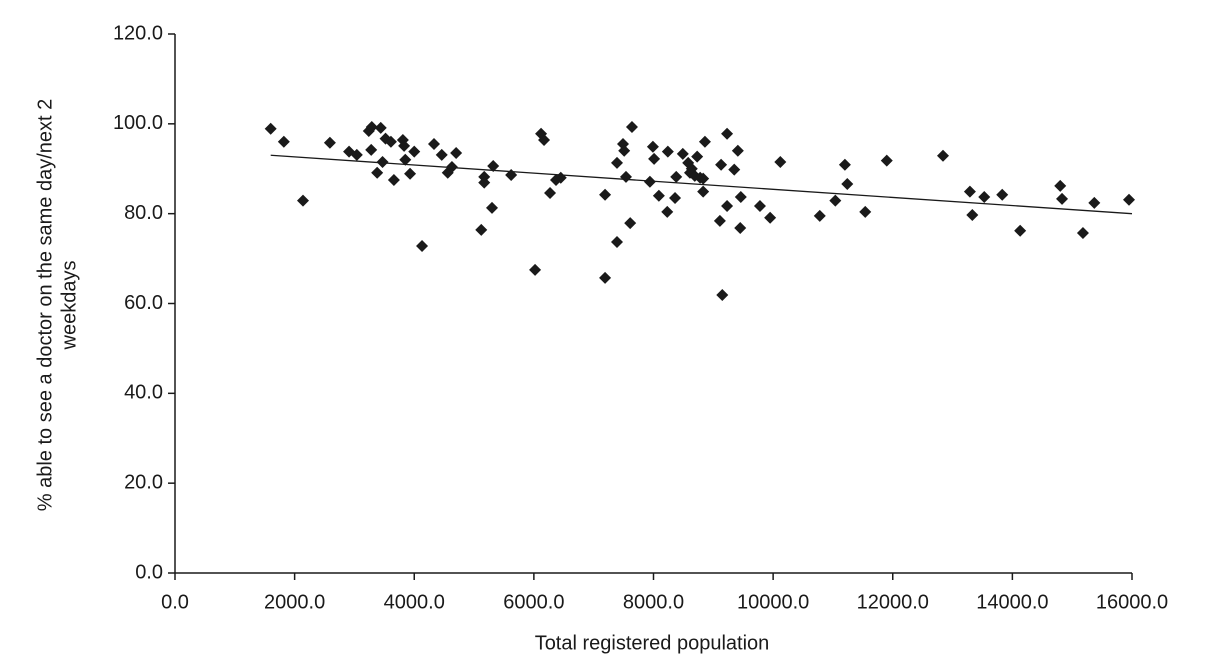  Describe the element at coordinates (143, 393) in the screenshot. I see `y-tick-label: 40.0` at that location.